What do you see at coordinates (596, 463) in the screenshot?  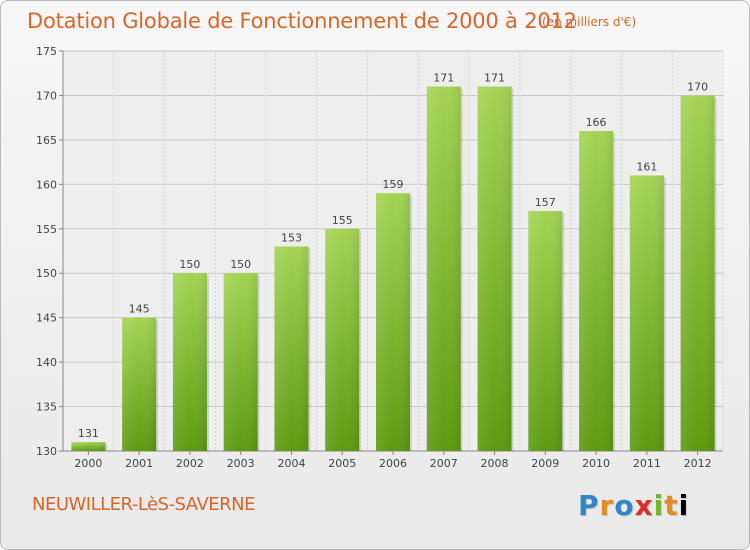 I see `x-tick-label: 2010` at bounding box center [596, 463].